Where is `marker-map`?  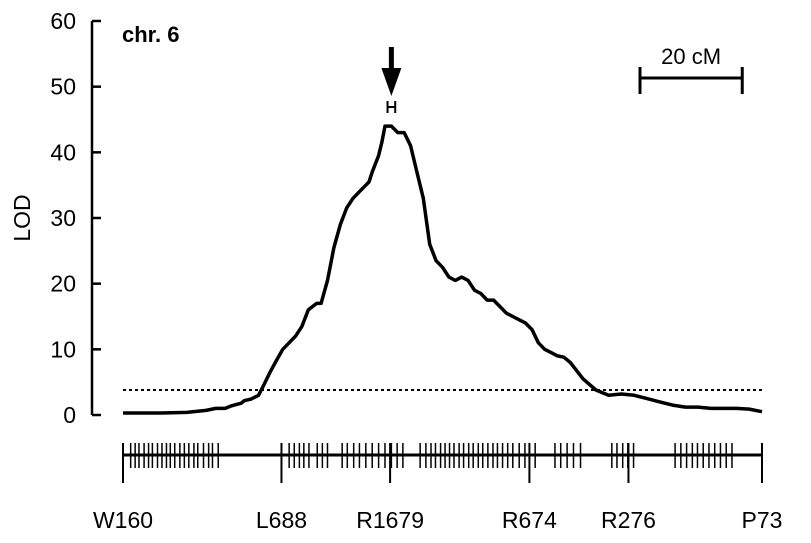
marker-map is located at coordinates (442, 455).